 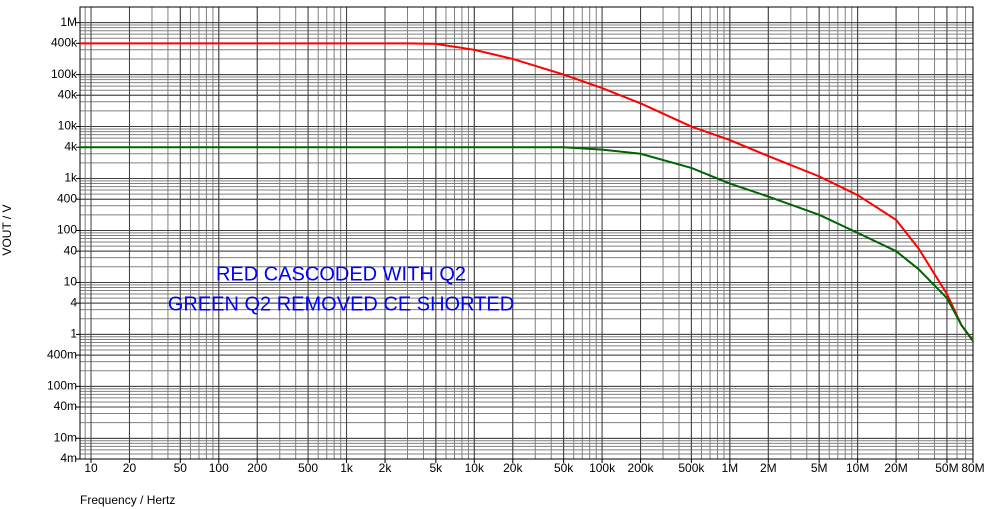 What do you see at coordinates (71, 146) in the screenshot?
I see `y-tick-label: 4k` at bounding box center [71, 146].